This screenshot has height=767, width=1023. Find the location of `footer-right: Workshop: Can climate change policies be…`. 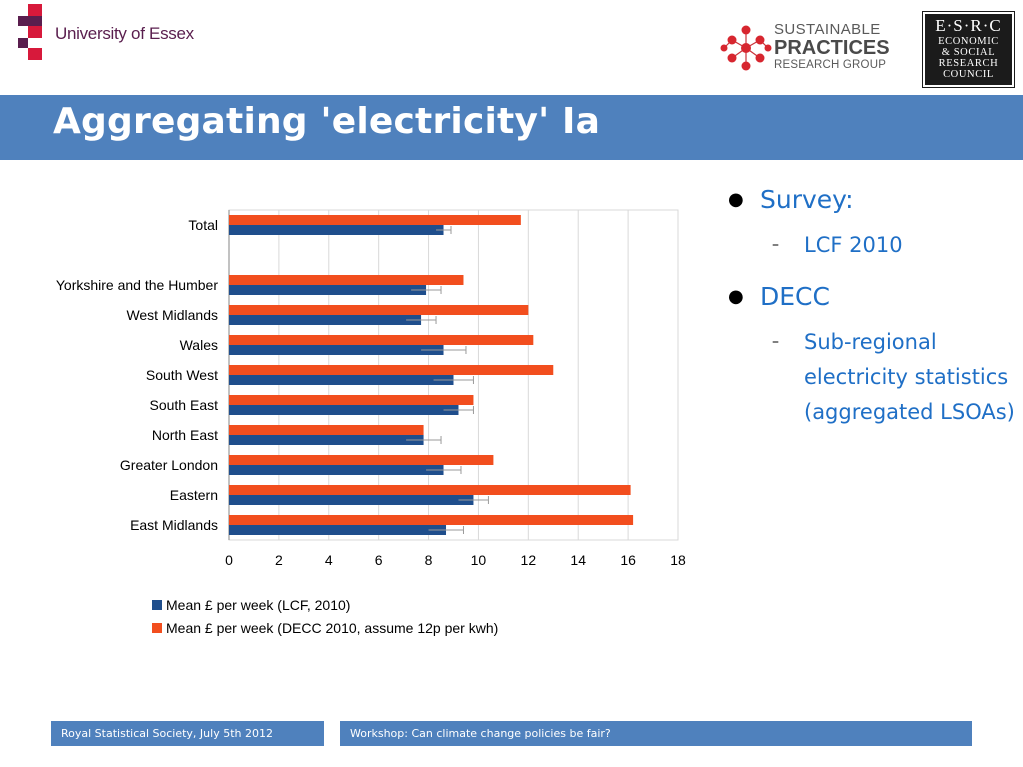

footer-right: Workshop: Can climate change policies be… is located at coordinates (656, 733).